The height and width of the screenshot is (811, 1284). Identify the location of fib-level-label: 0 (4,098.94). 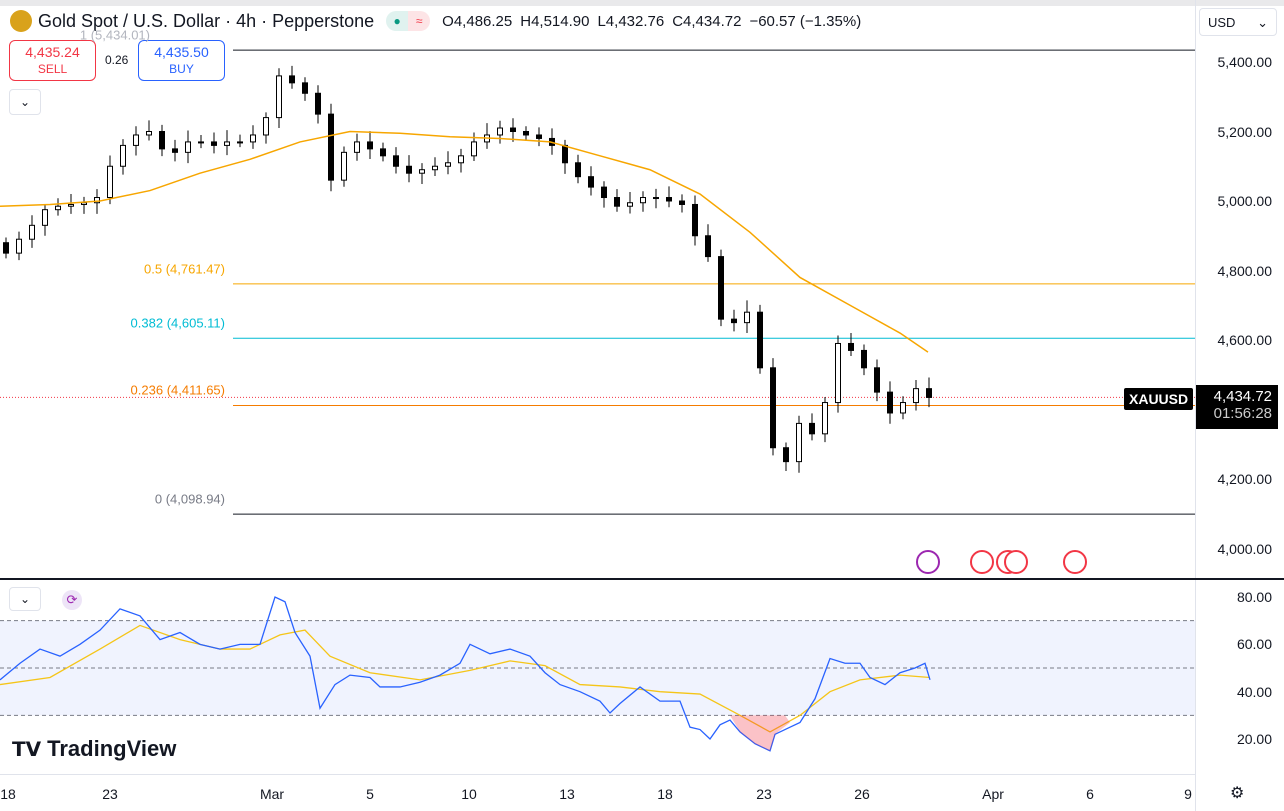
(189, 499).